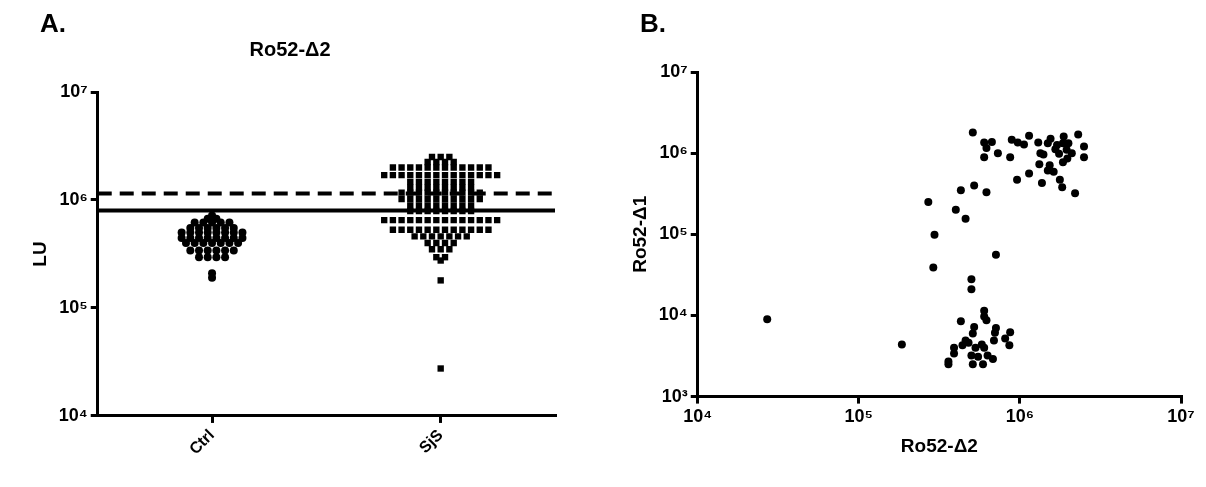 The height and width of the screenshot is (487, 1206). What do you see at coordinates (653, 23) in the screenshot?
I see `text: B.` at bounding box center [653, 23].